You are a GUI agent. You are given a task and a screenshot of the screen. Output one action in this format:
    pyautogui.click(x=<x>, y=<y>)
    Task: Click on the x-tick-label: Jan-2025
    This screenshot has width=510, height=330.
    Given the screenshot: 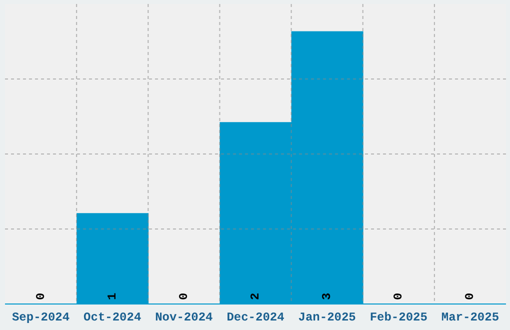 What is the action you would take?
    pyautogui.click(x=327, y=317)
    